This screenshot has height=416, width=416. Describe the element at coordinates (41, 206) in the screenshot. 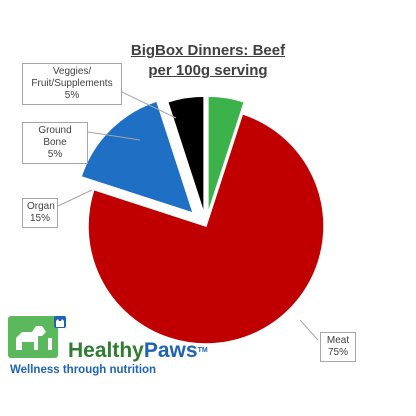

I see `callout-organ-label: Organ` at that location.